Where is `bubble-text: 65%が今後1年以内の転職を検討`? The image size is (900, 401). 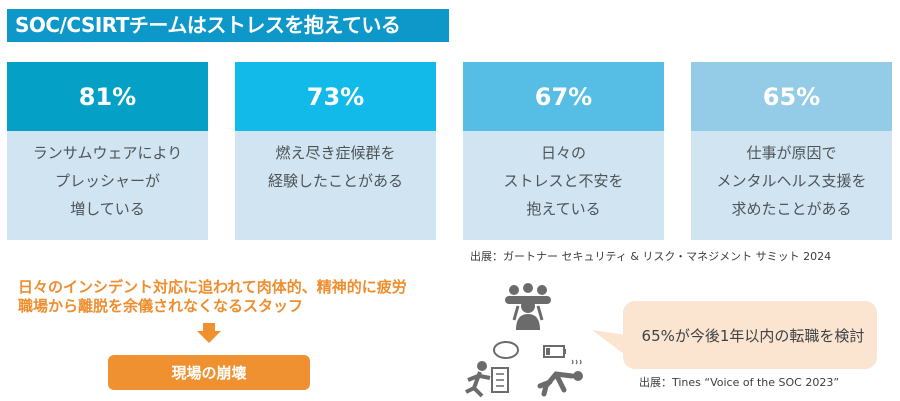 bubble-text: 65%が今後1年以内の転職を検討 is located at coordinates (753, 335).